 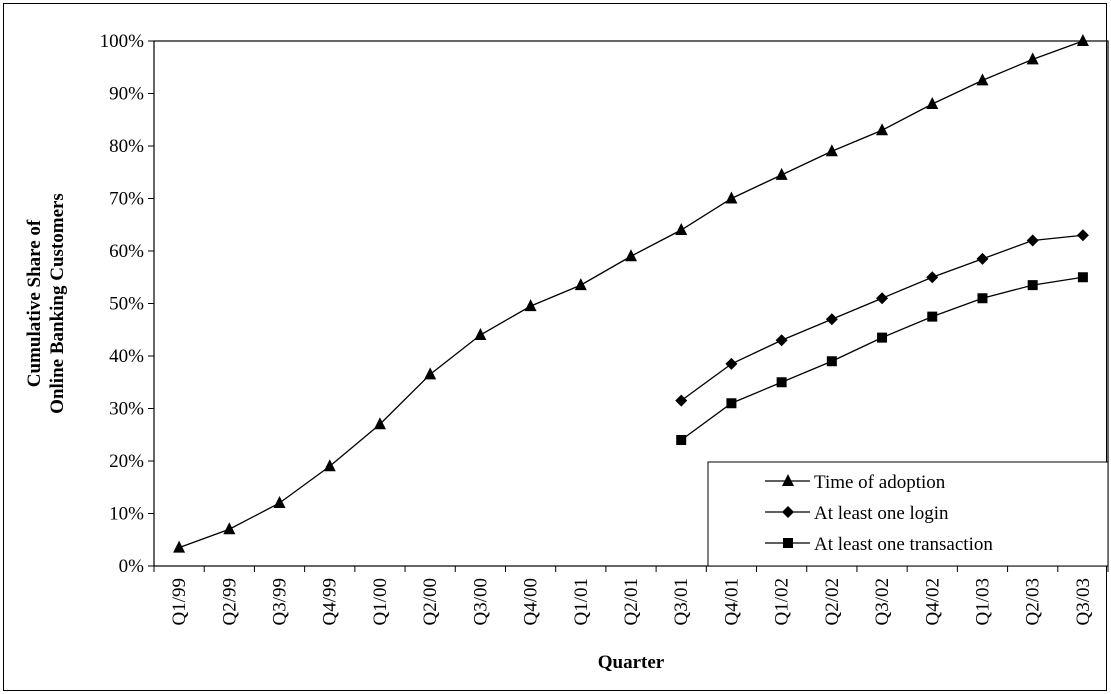 I want to click on legend-entry: At least one login, so click(x=857, y=513).